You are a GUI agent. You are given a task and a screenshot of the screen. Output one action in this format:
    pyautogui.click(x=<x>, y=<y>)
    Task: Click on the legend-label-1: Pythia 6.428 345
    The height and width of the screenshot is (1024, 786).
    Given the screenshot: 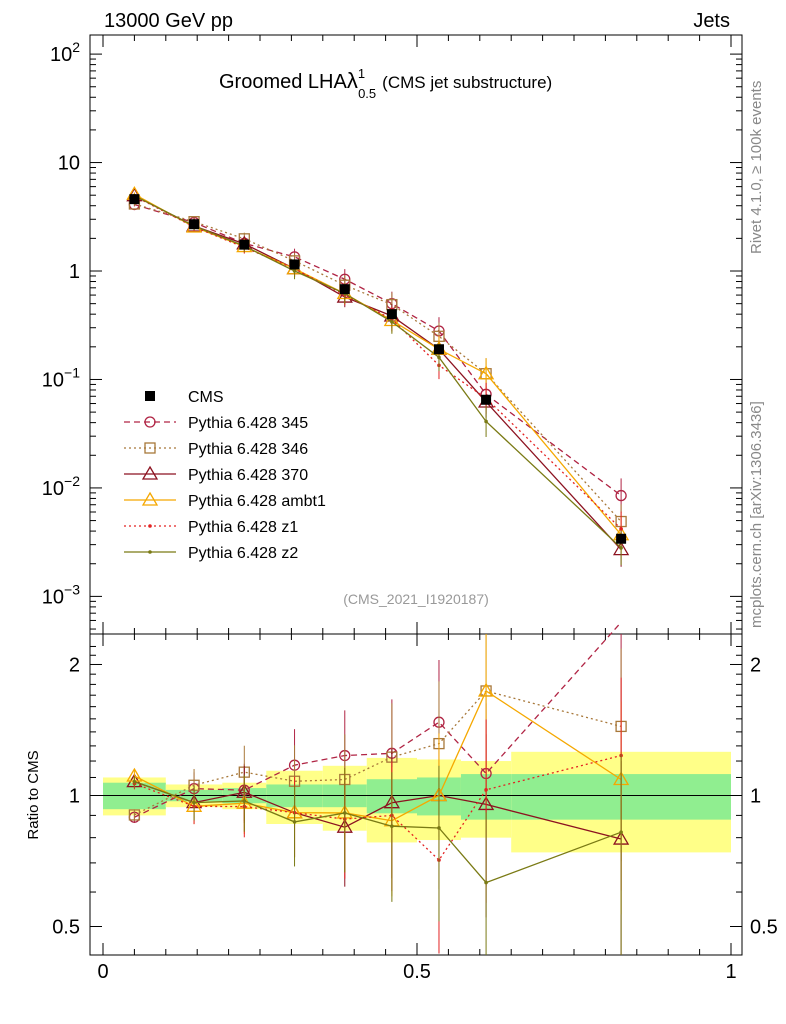 What is the action you would take?
    pyautogui.click(x=248, y=423)
    